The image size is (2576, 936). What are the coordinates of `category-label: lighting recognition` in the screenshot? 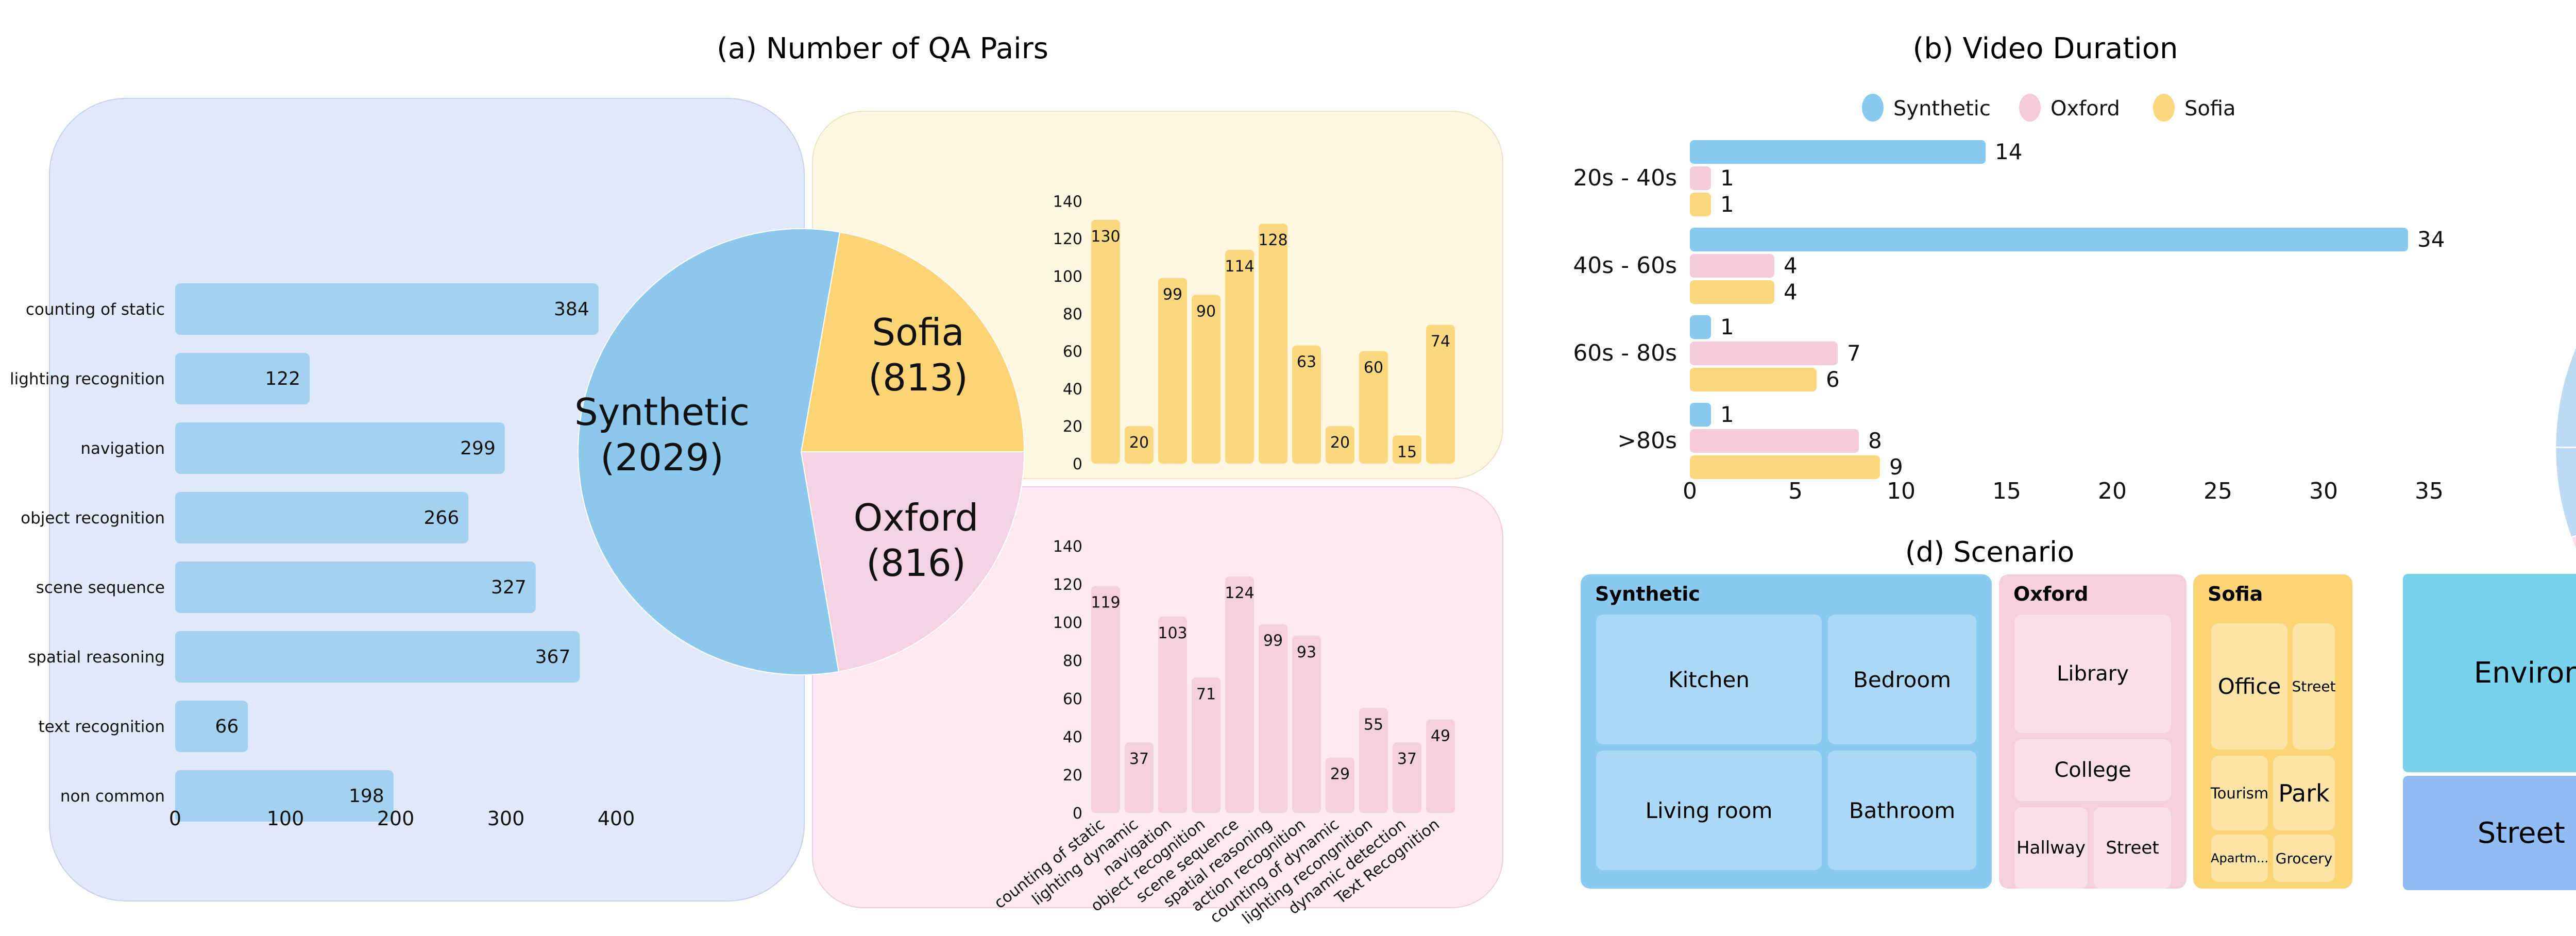 It's located at (87, 379).